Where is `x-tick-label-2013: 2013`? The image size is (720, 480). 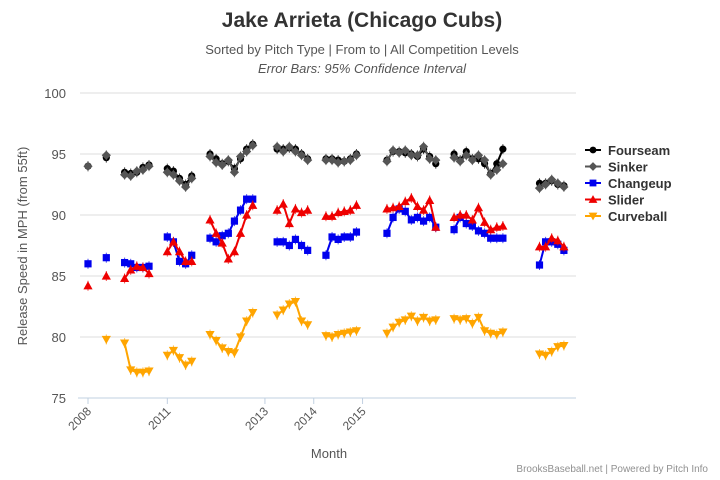 x-tick-label-2013: 2013 is located at coordinates (256, 418).